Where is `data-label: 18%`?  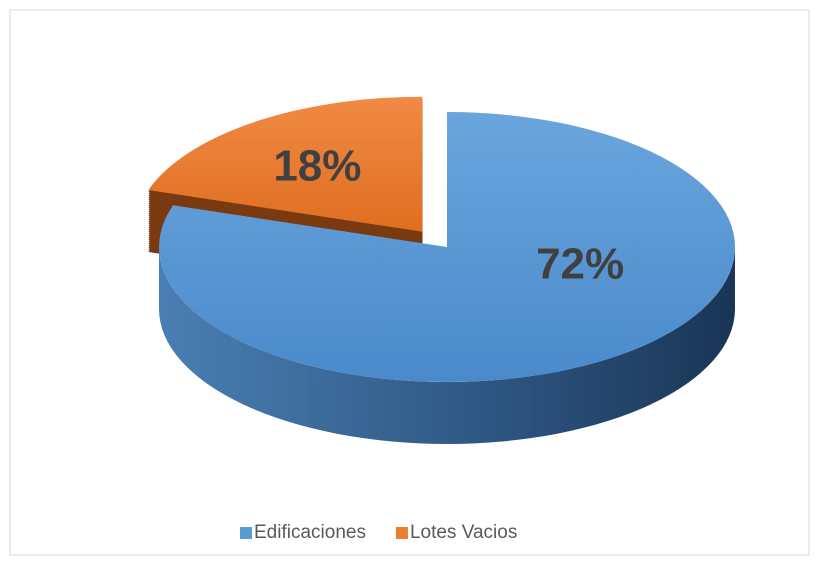
data-label: 18% is located at coordinates (317, 166).